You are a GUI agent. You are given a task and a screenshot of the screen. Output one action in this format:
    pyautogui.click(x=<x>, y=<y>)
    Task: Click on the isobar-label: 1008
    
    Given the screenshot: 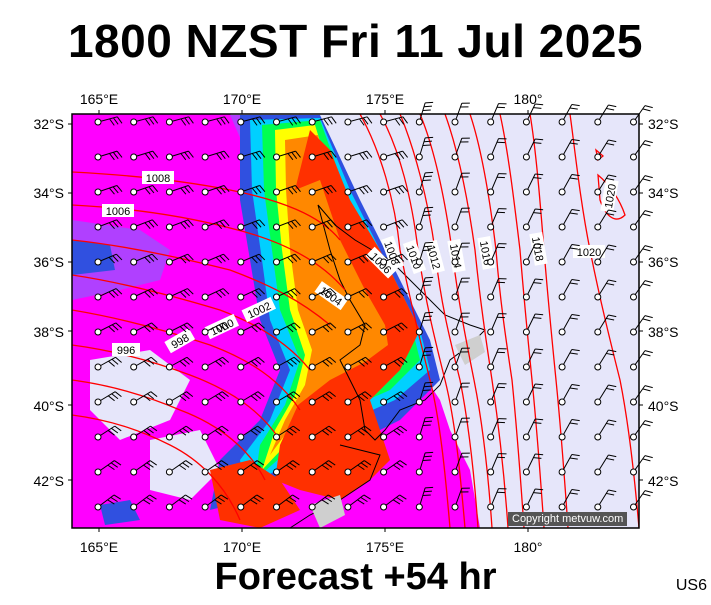 What is the action you would take?
    pyautogui.click(x=158, y=179)
    